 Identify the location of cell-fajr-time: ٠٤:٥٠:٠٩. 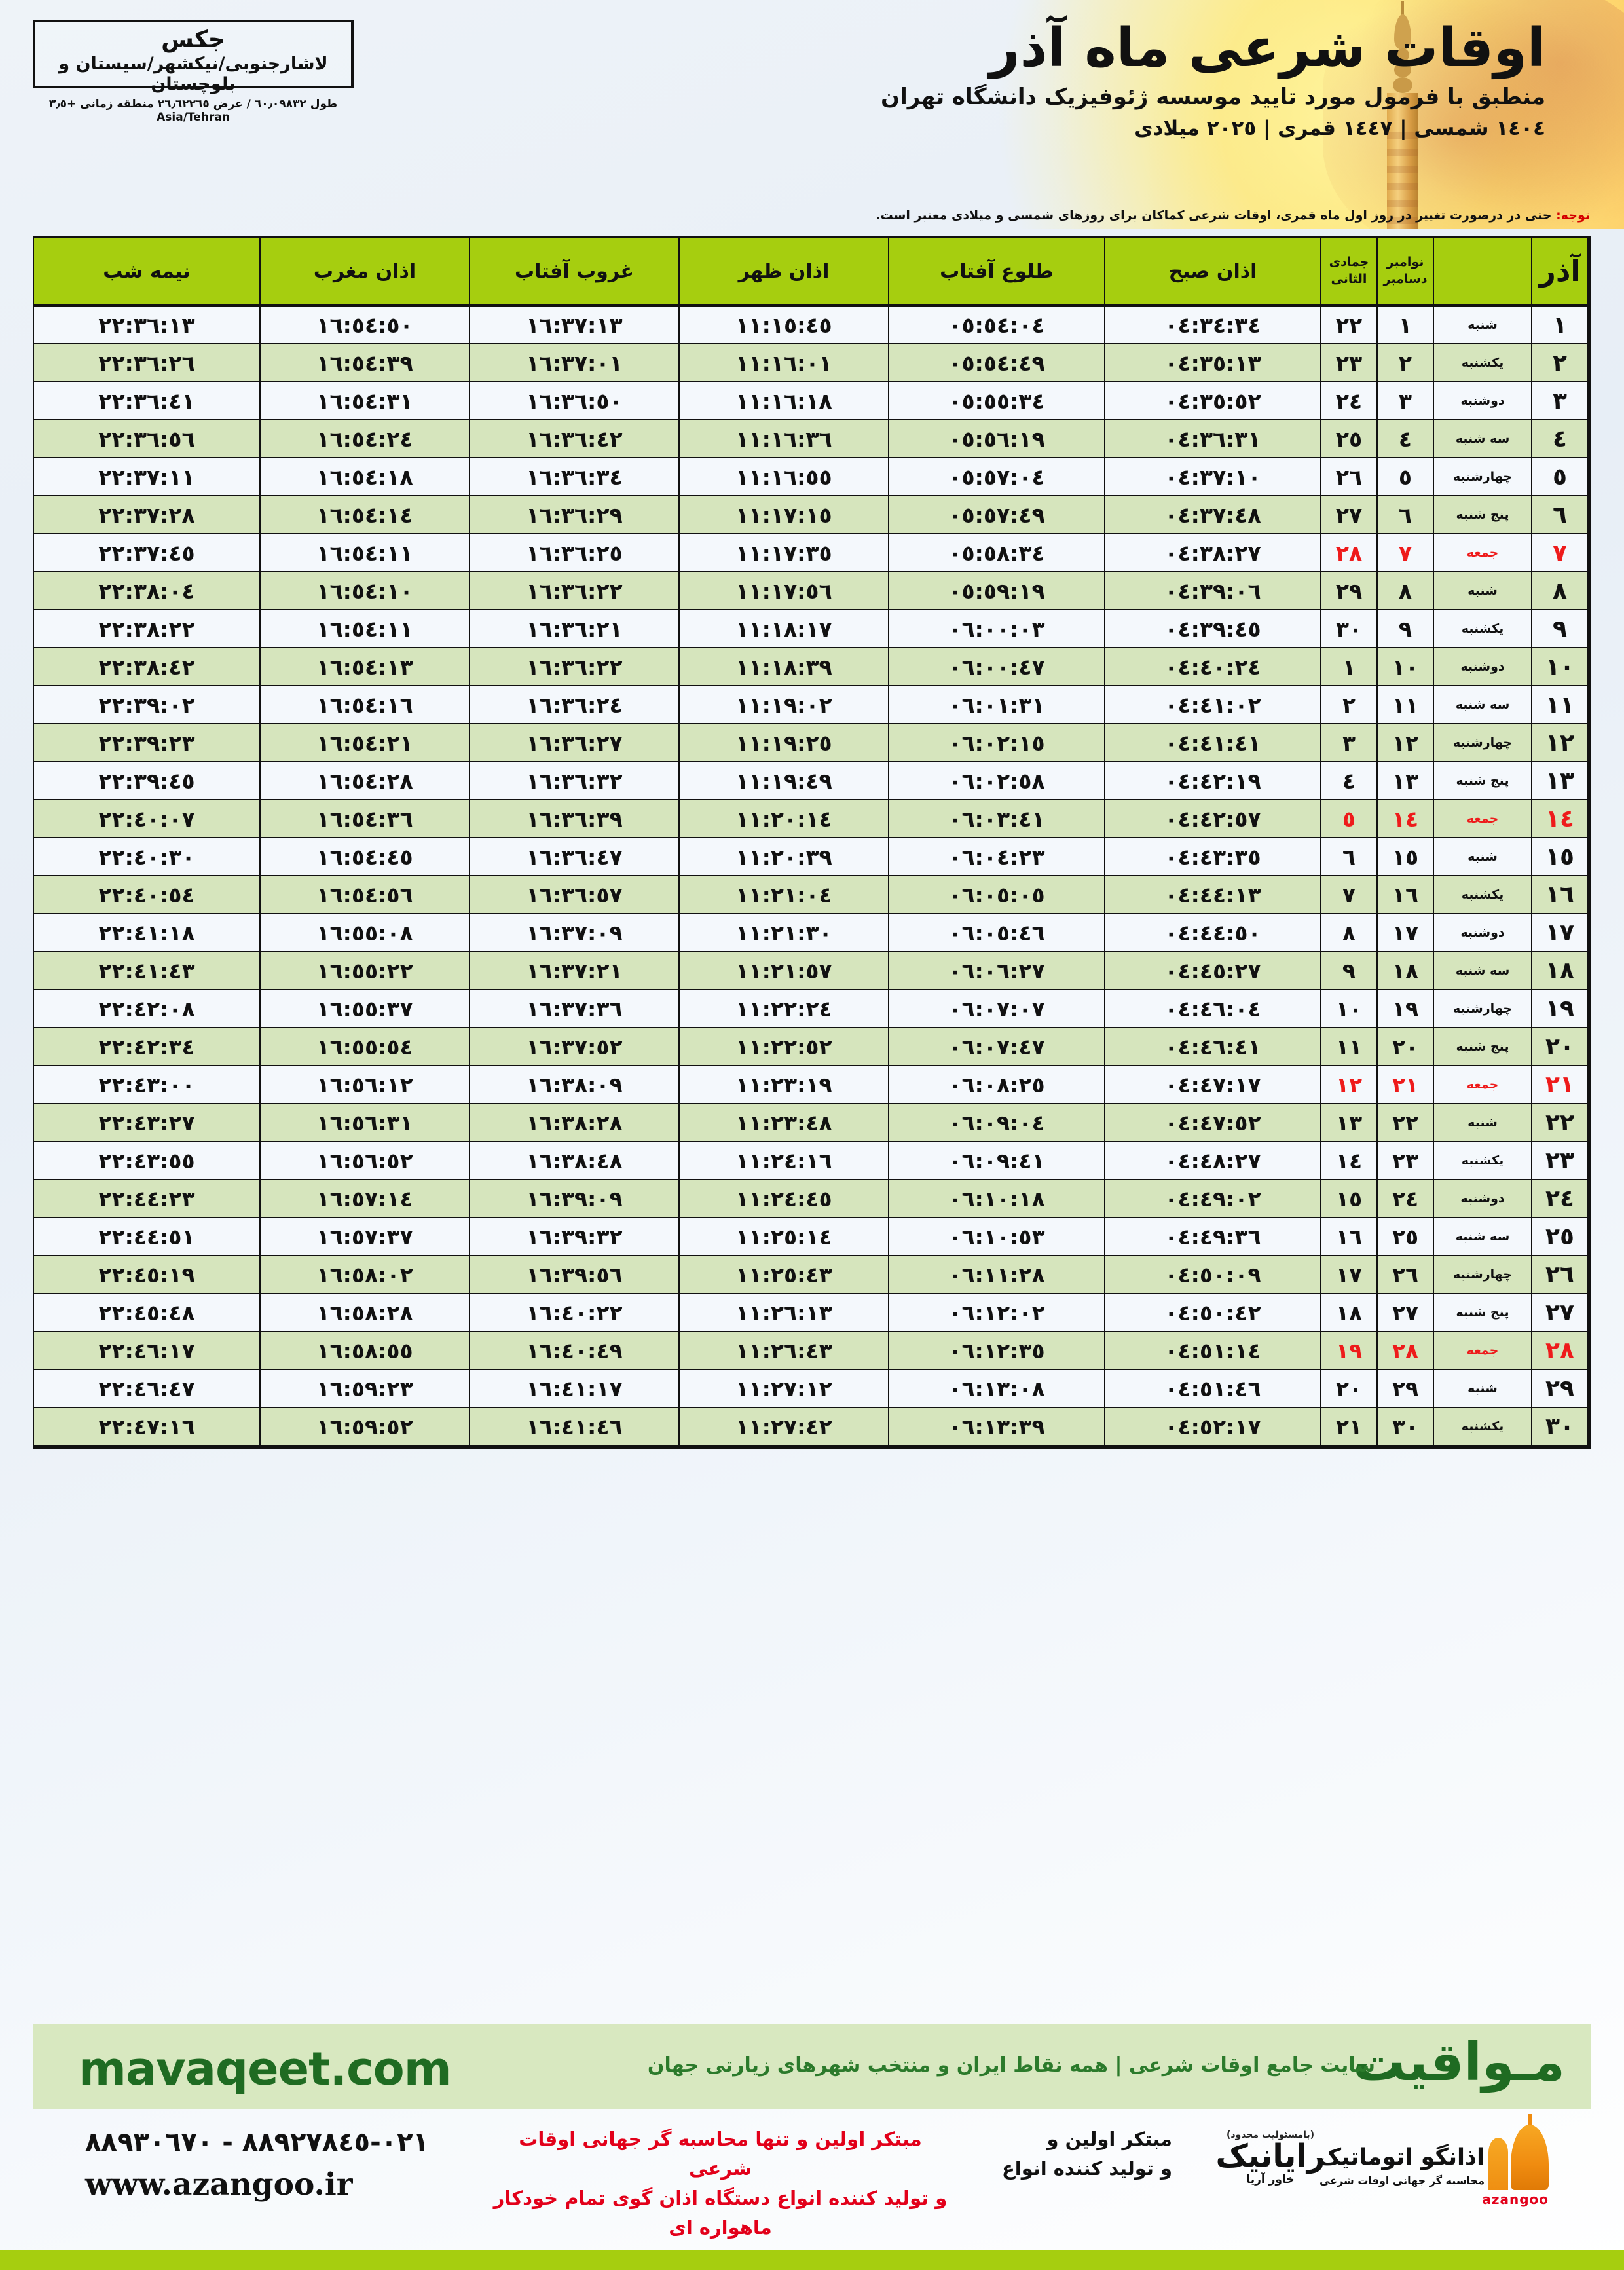
(1212, 1274).